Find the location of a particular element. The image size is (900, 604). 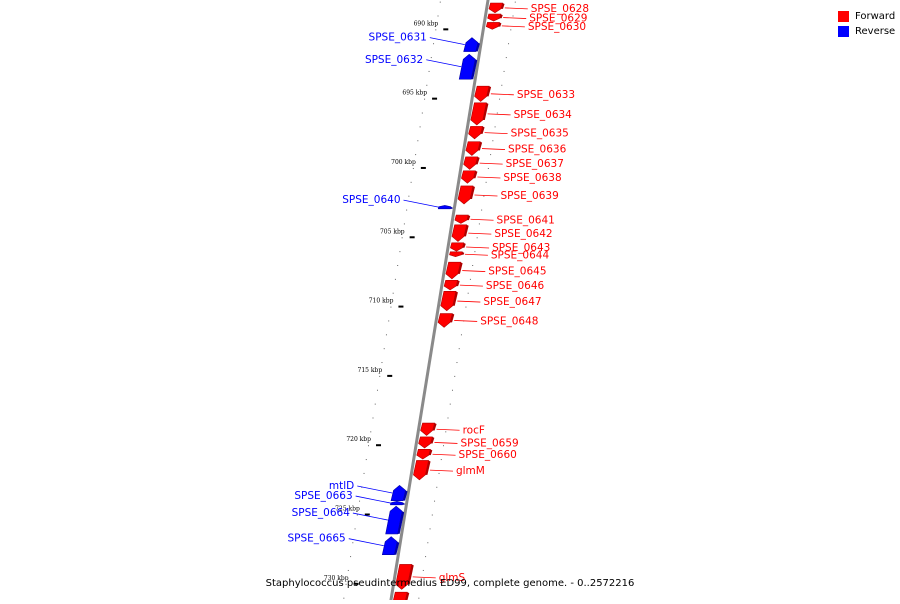

legend-swatch-forward is located at coordinates (843, 16).